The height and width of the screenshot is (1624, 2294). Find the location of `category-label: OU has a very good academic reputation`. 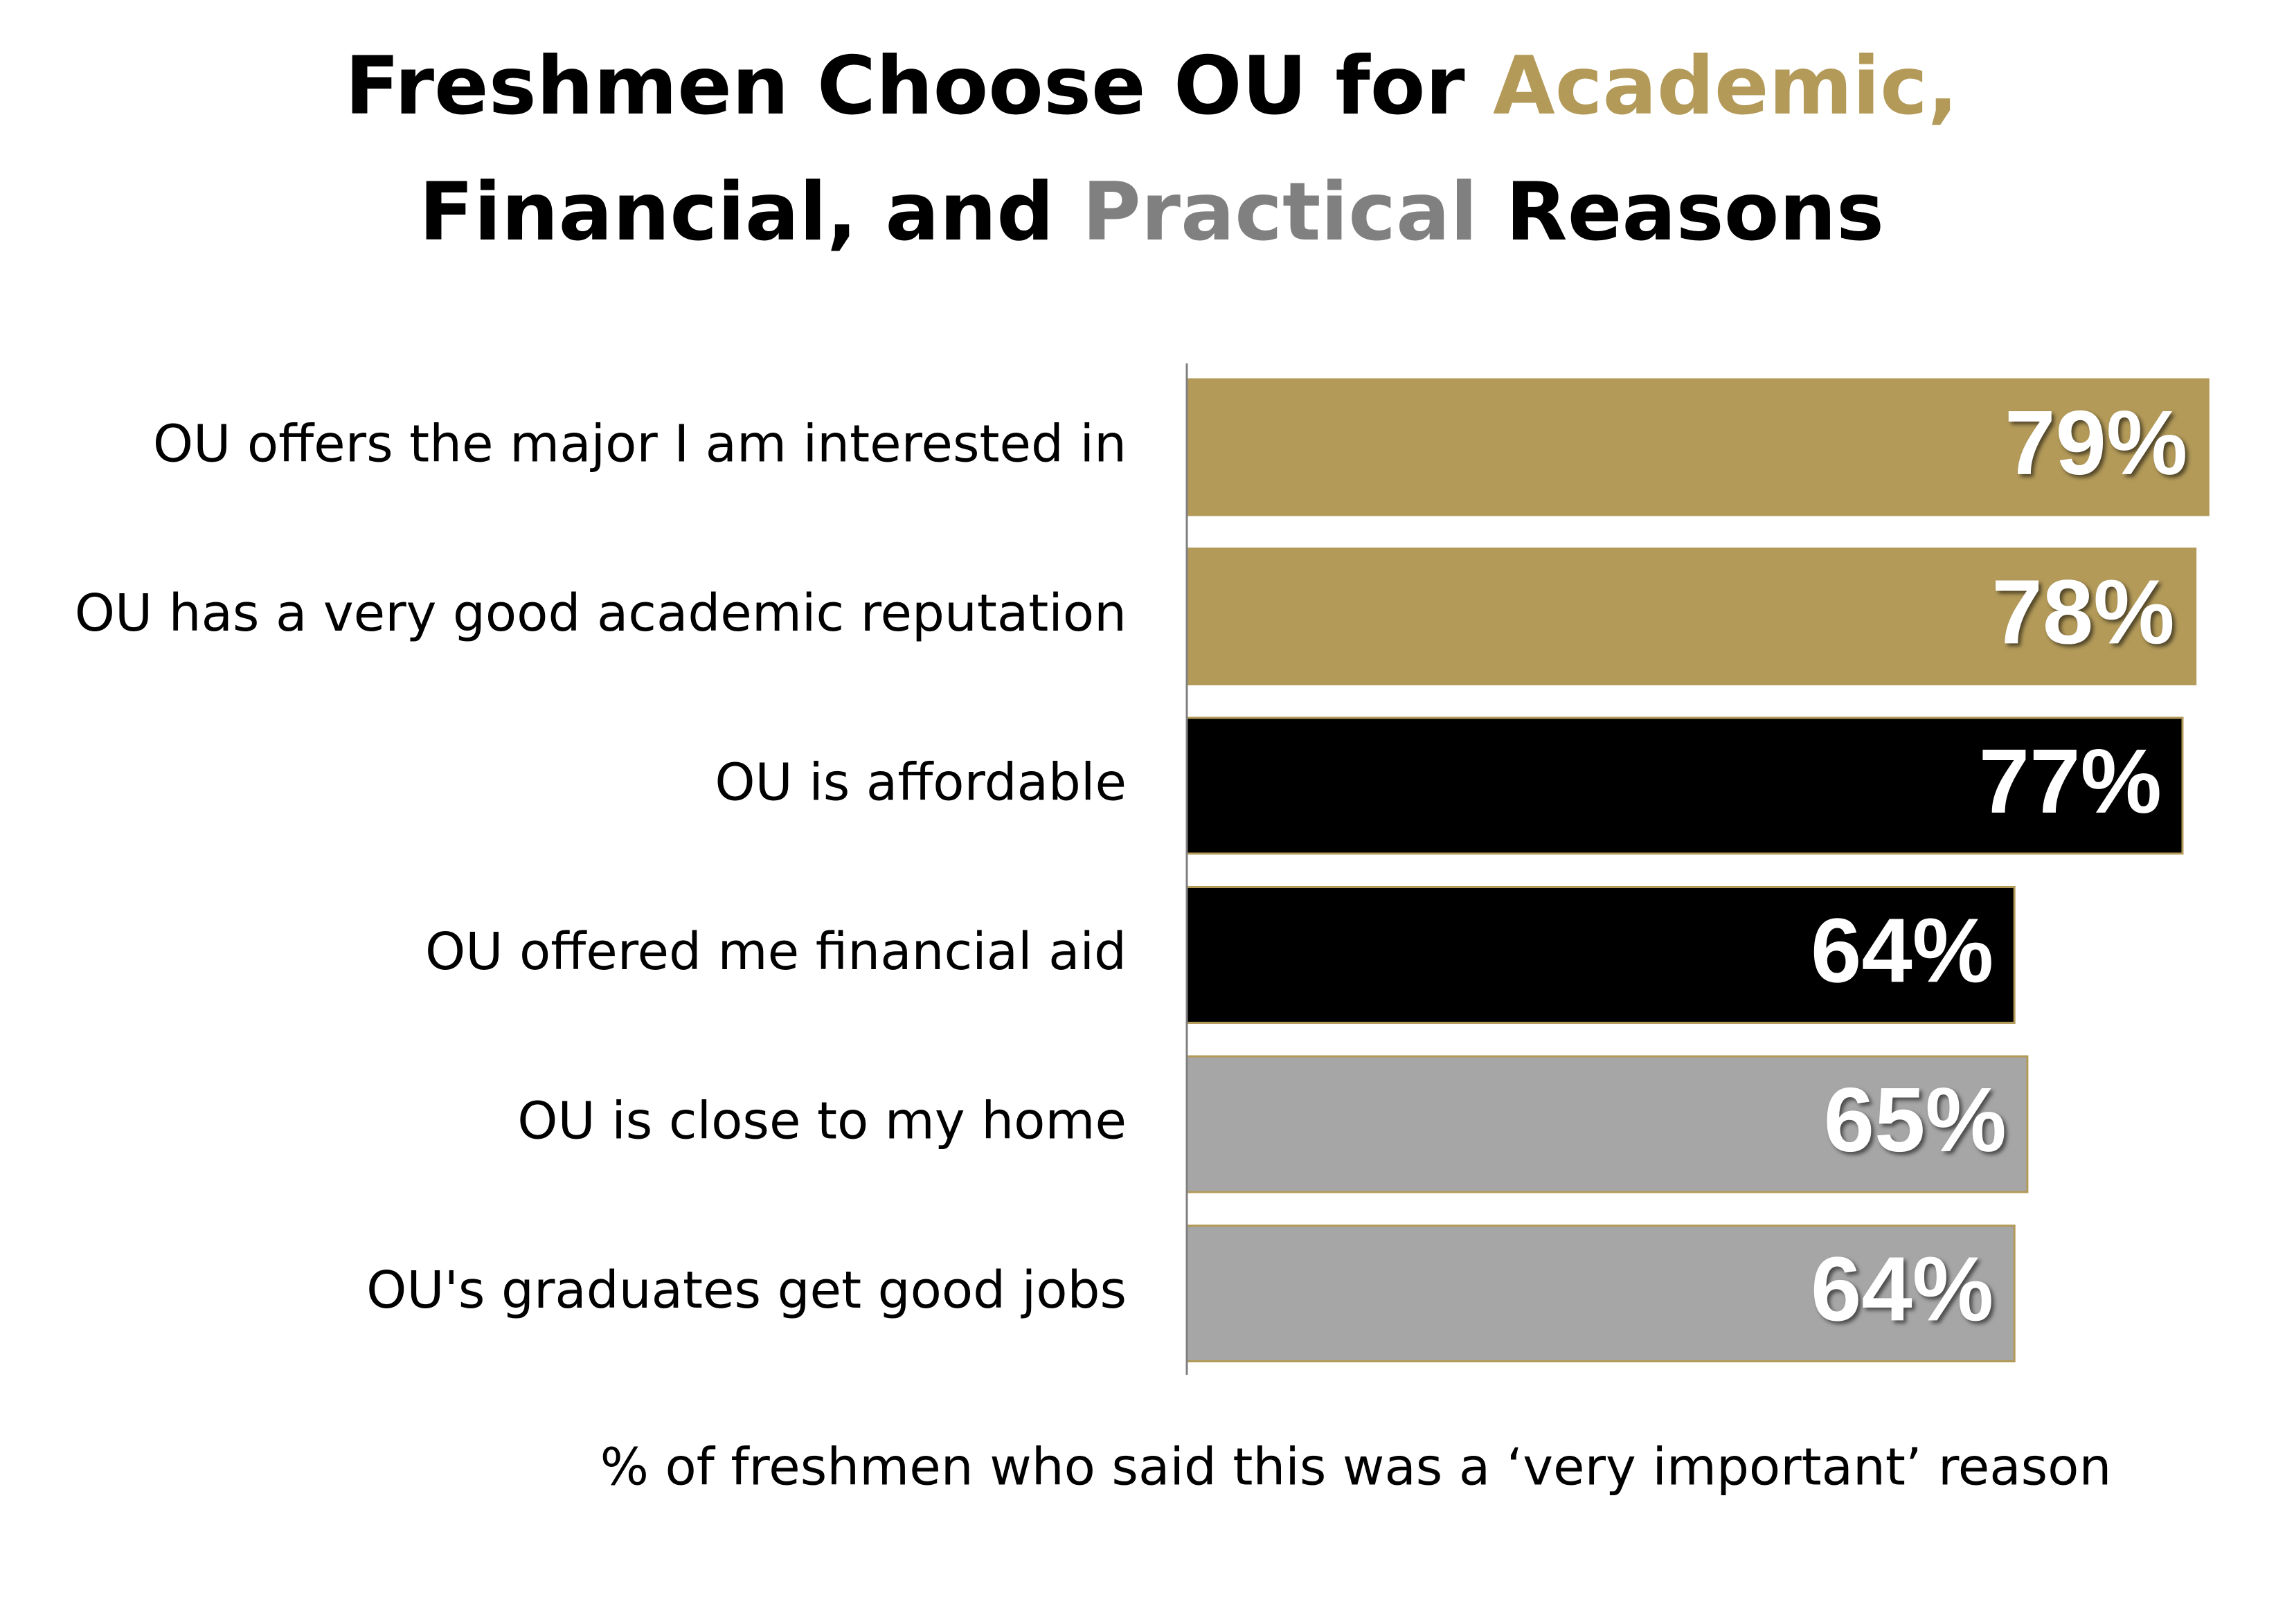

category-label: OU has a very good academic reputation is located at coordinates (601, 613).